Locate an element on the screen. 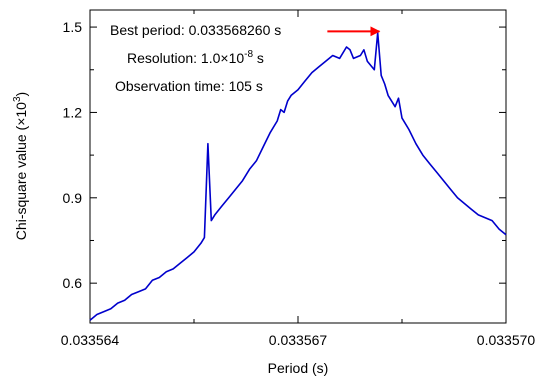 The height and width of the screenshot is (383, 540). resolution-suffix: s is located at coordinates (258, 58).